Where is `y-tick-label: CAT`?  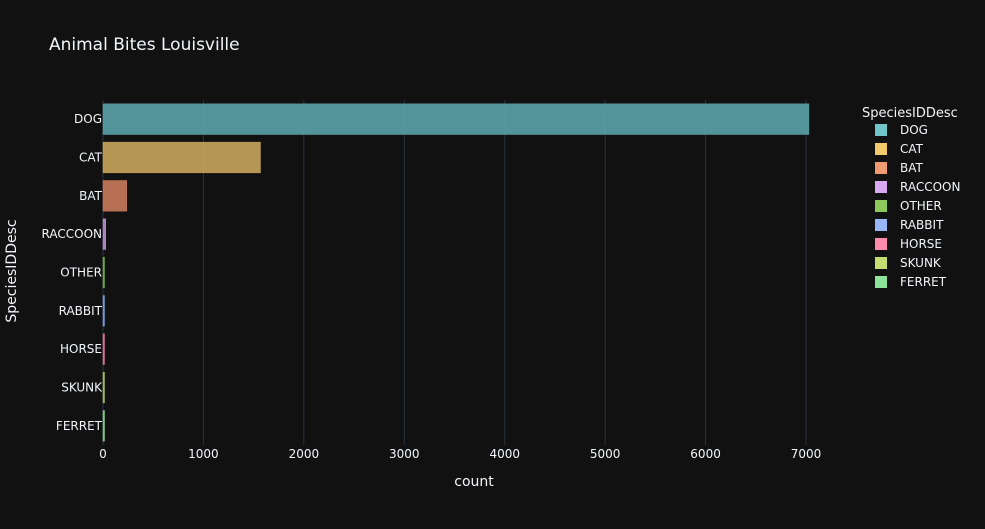 y-tick-label: CAT is located at coordinates (91, 158).